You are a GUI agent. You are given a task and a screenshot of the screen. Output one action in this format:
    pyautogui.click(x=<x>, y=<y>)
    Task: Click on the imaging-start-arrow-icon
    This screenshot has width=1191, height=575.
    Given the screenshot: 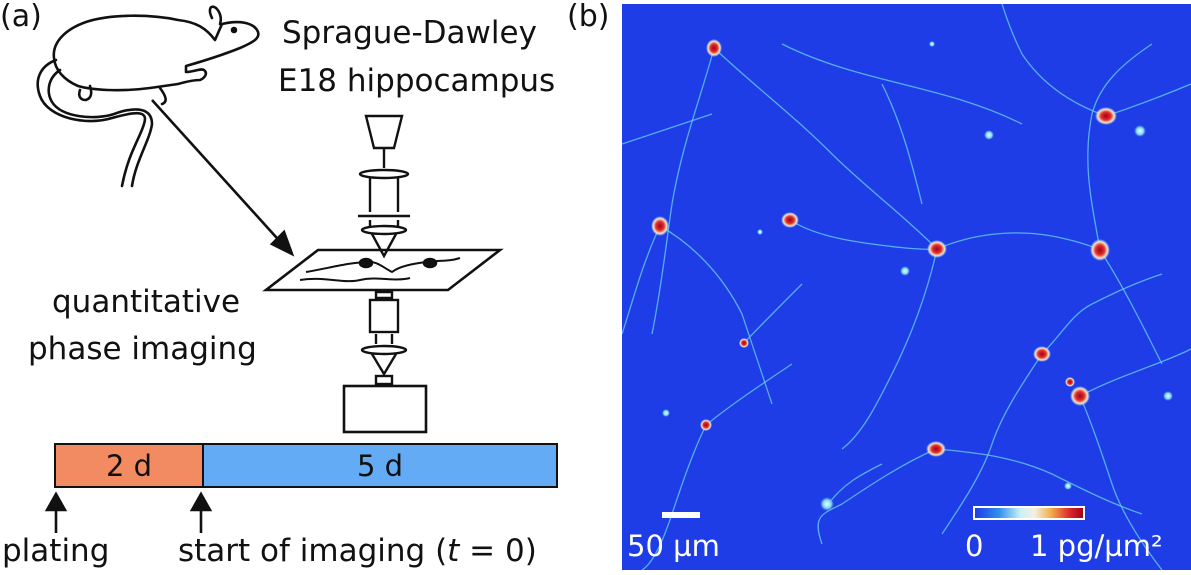 What is the action you would take?
    pyautogui.click(x=201, y=512)
    